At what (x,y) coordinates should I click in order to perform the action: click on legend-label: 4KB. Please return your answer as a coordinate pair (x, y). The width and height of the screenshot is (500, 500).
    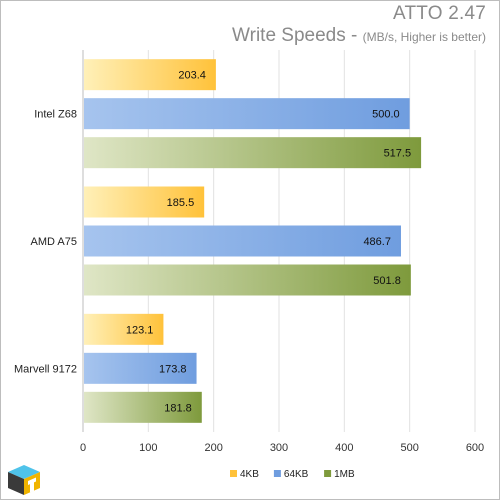
    Looking at the image, I should click on (249, 474).